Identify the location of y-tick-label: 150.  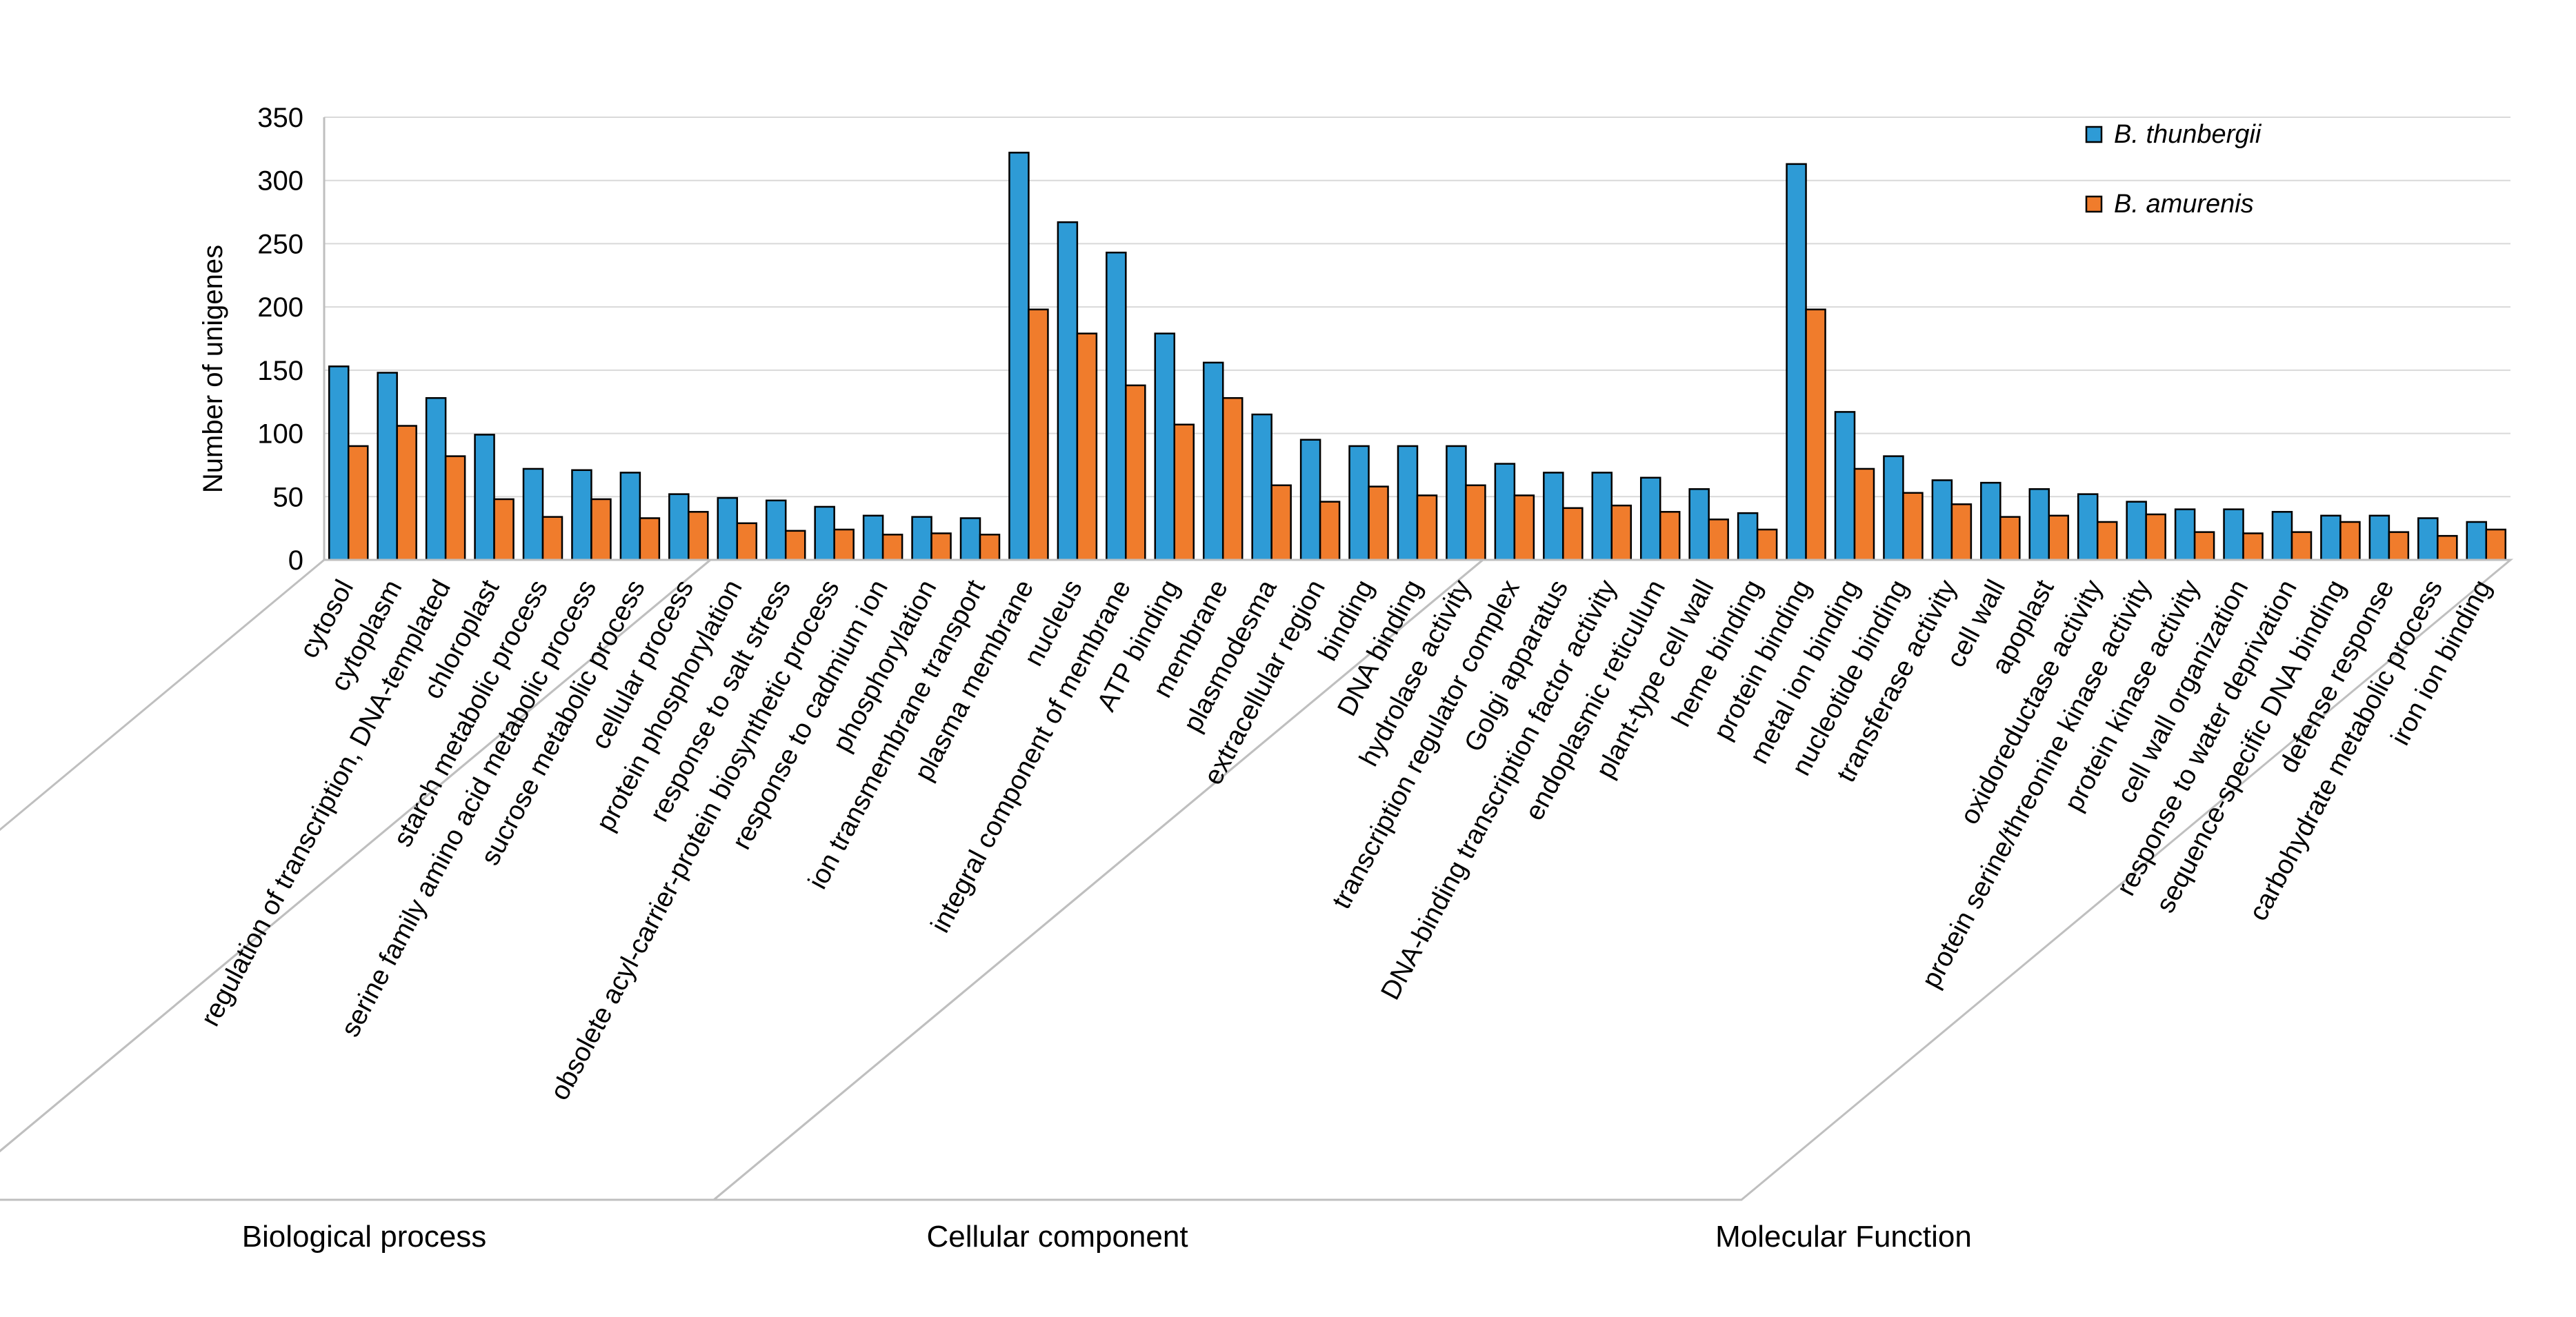
(280, 371).